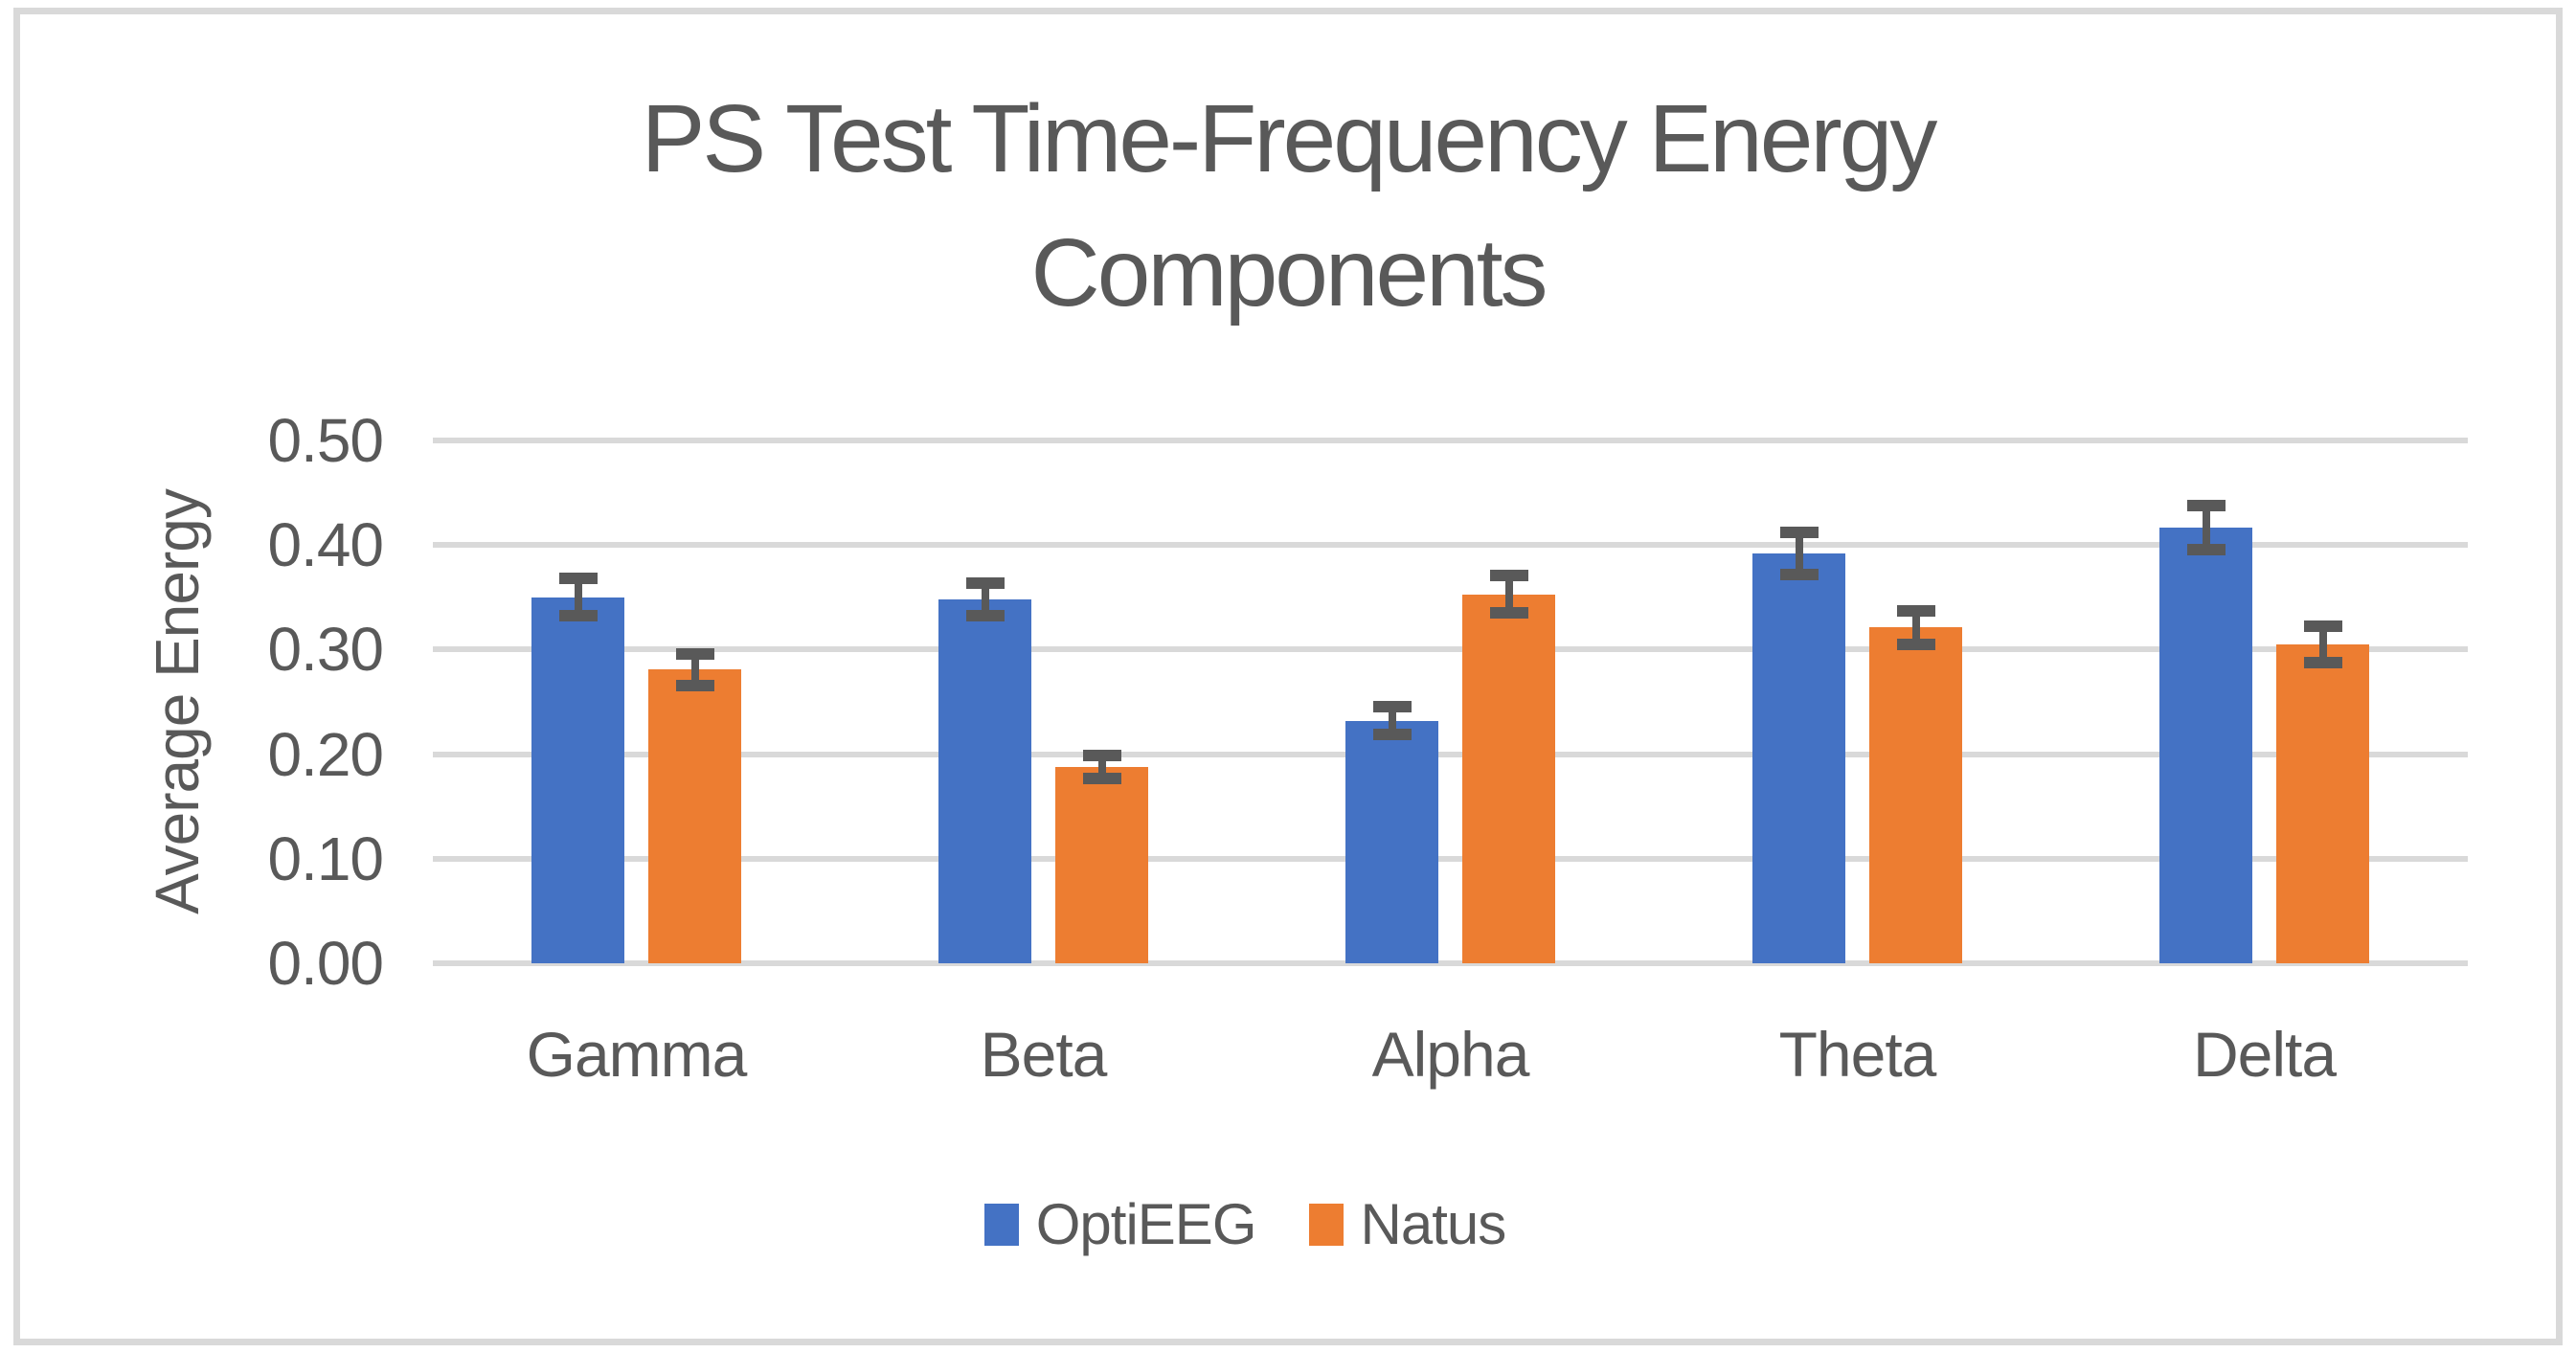  I want to click on error-bar-whisker-optieeg-delta, so click(2206, 528).